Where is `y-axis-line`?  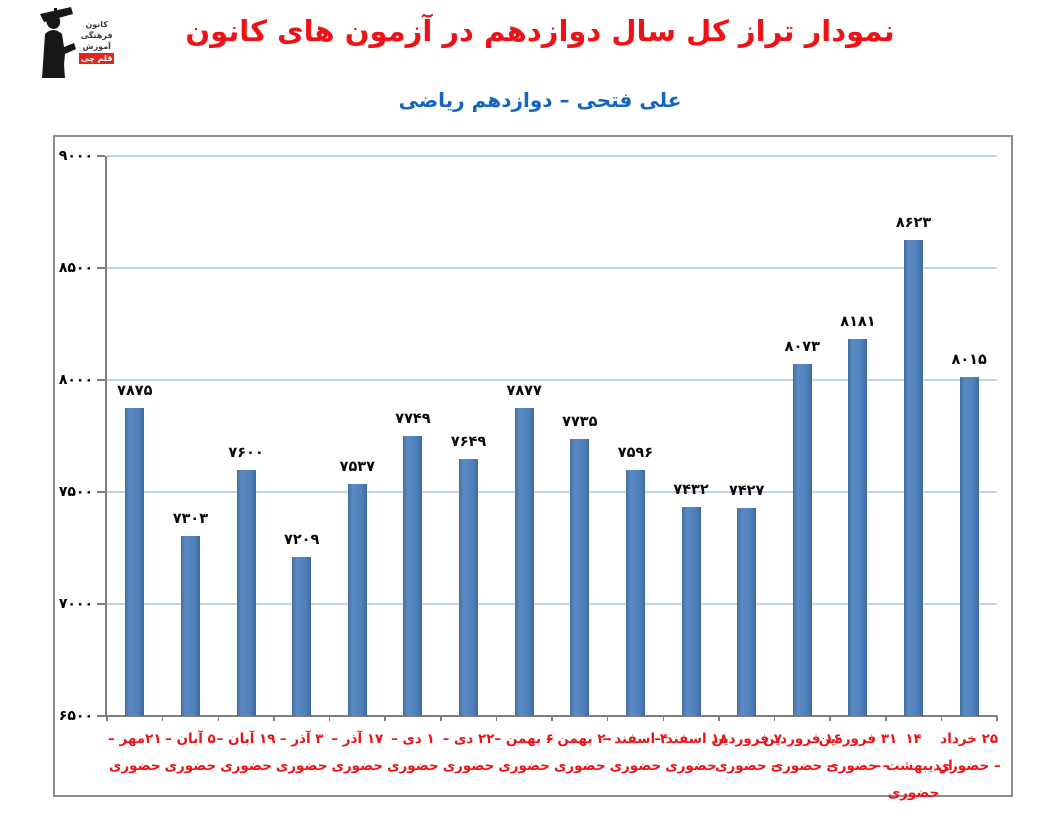
y-axis-line is located at coordinates (106, 436).